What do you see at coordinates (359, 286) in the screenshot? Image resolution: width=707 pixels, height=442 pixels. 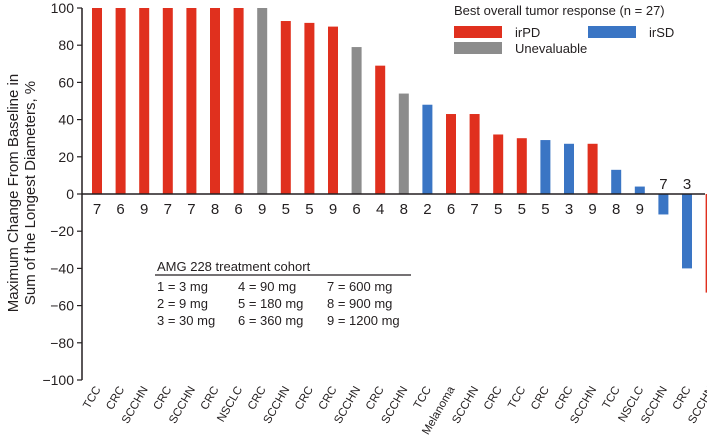 I see `cohort-table-cell: 7 = 600 mg` at bounding box center [359, 286].